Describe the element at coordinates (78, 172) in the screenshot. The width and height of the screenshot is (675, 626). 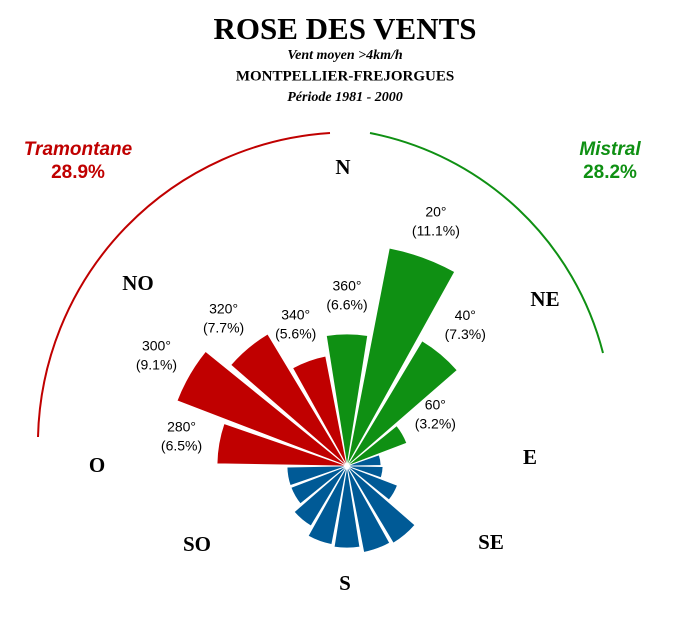
I see `annotation-share: 28.9%` at that location.